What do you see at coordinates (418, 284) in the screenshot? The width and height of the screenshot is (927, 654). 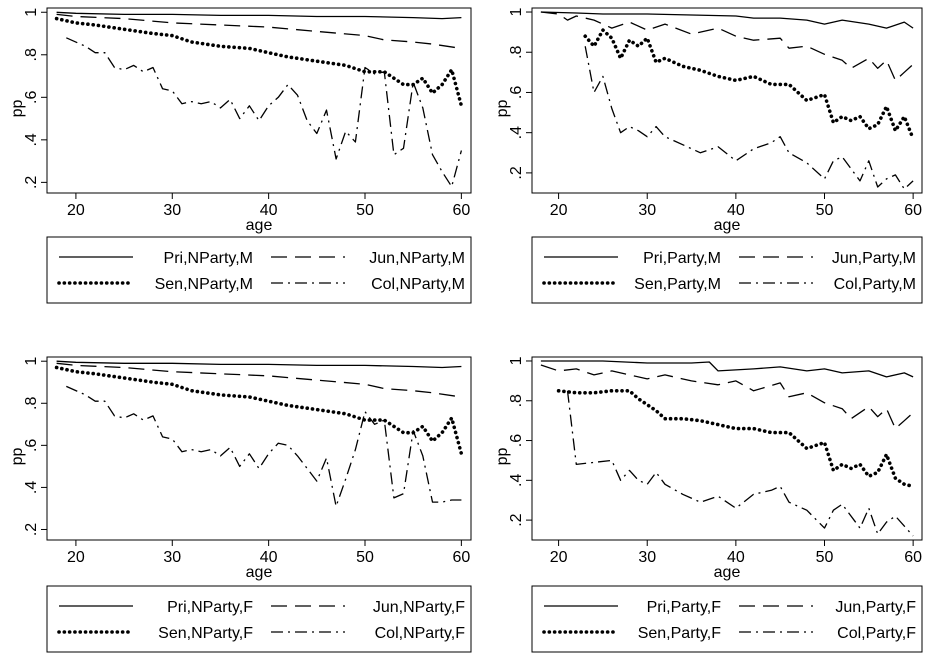 I see `legend-label: Col,NParty,M` at bounding box center [418, 284].